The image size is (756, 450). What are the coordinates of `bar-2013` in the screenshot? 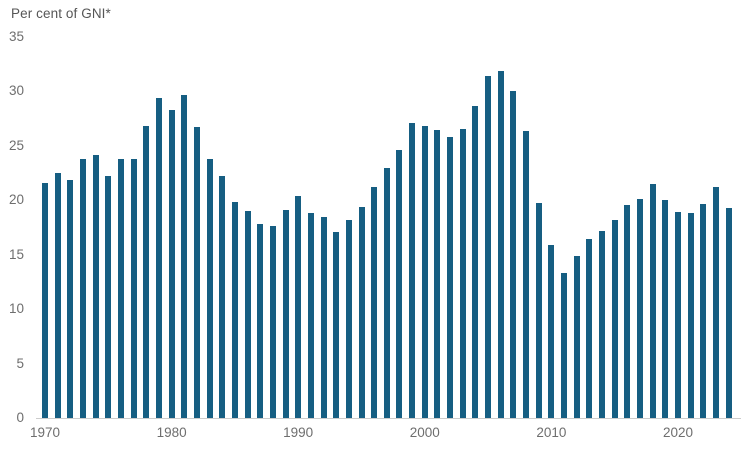 It's located at (589, 328).